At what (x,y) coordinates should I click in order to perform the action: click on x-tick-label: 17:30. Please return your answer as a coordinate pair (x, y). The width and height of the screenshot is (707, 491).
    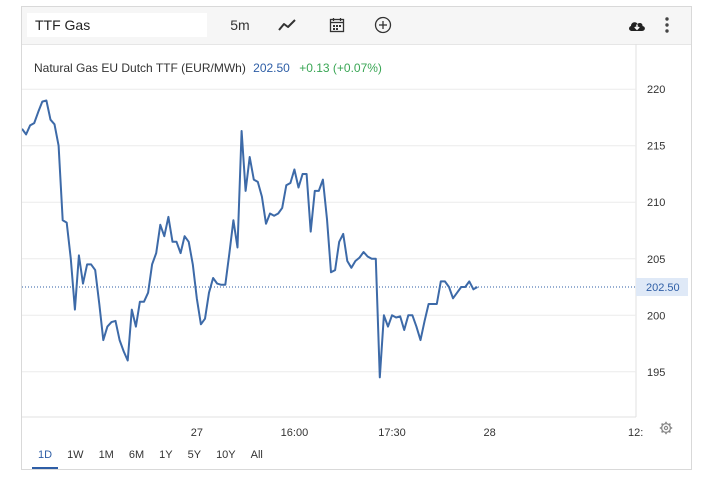
    Looking at the image, I should click on (392, 433).